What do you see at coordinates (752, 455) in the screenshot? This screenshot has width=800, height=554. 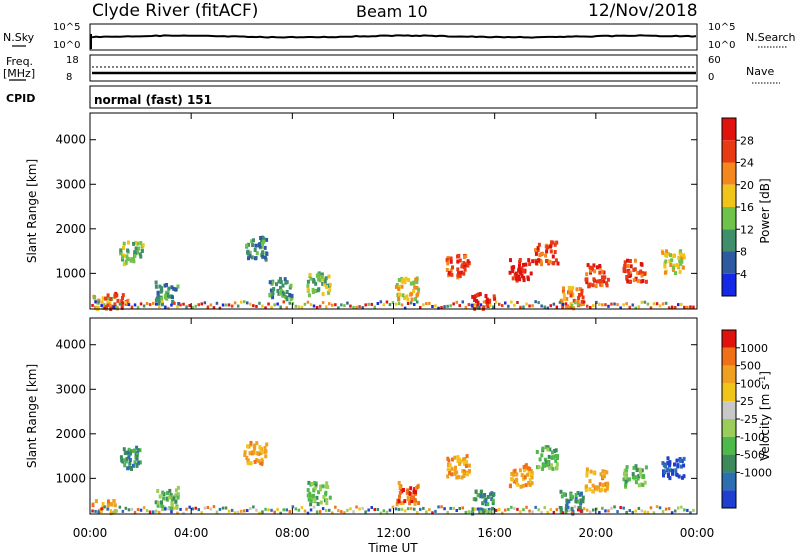 I see `velocity-colorbar-tick-label: -500` at bounding box center [752, 455].